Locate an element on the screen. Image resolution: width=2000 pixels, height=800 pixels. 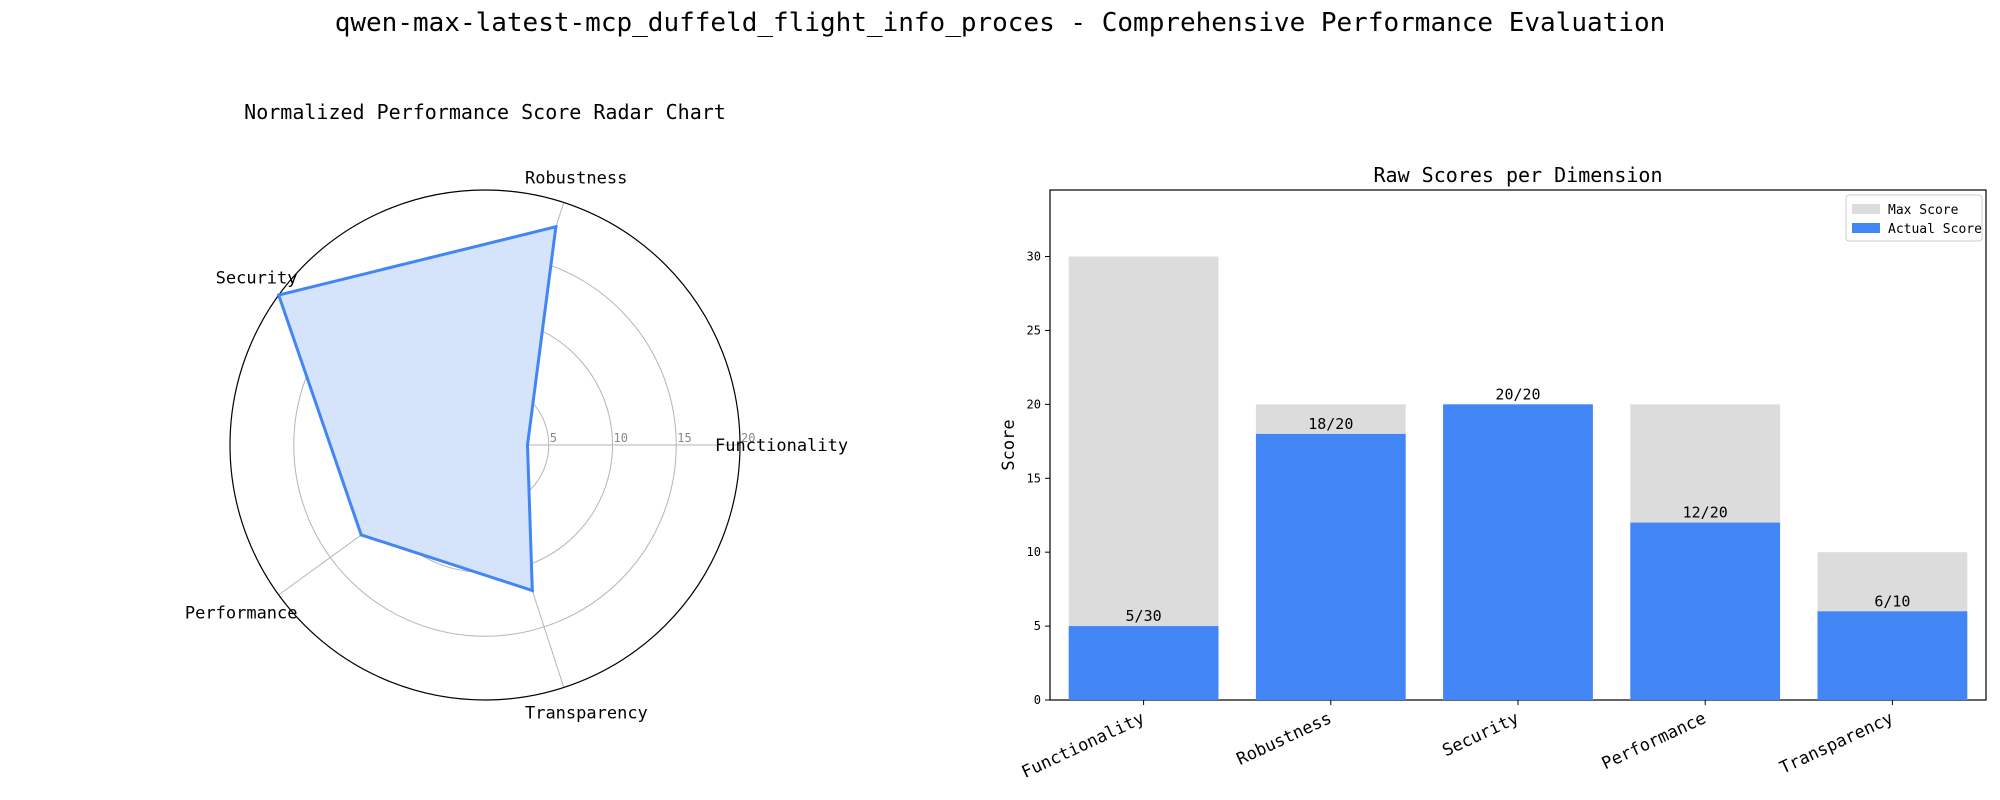
radar-tick-label: 15 is located at coordinates (684, 438).